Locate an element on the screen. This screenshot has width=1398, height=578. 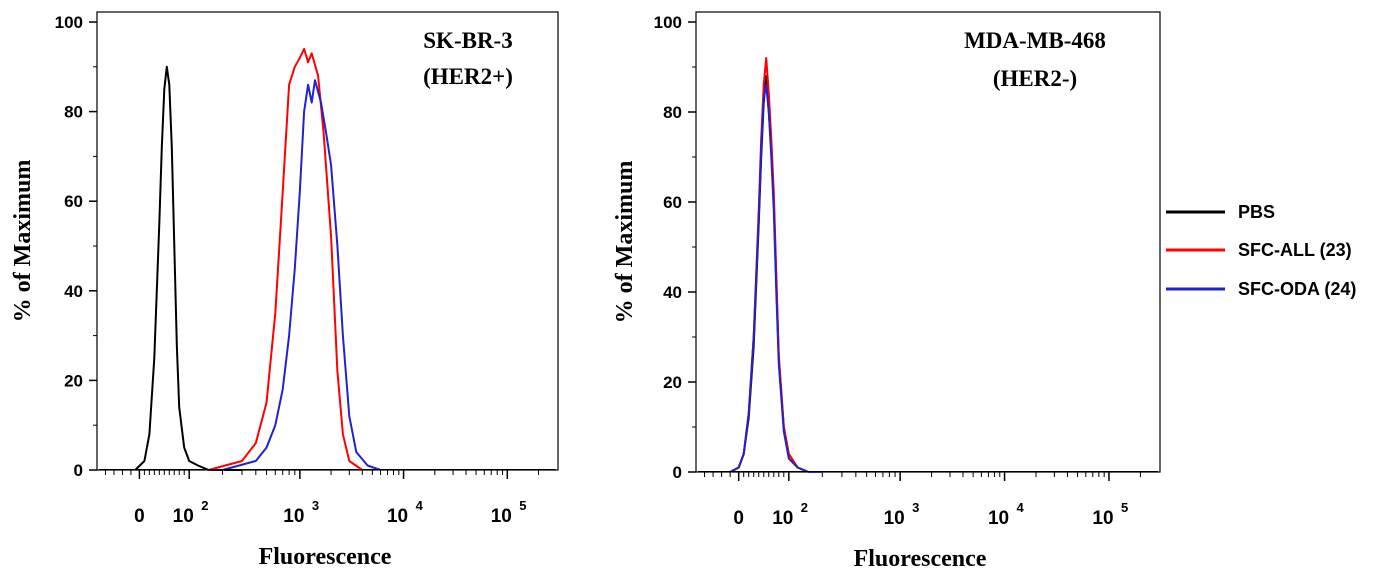
legend-label: SFC-ALL (23) is located at coordinates (1295, 250).